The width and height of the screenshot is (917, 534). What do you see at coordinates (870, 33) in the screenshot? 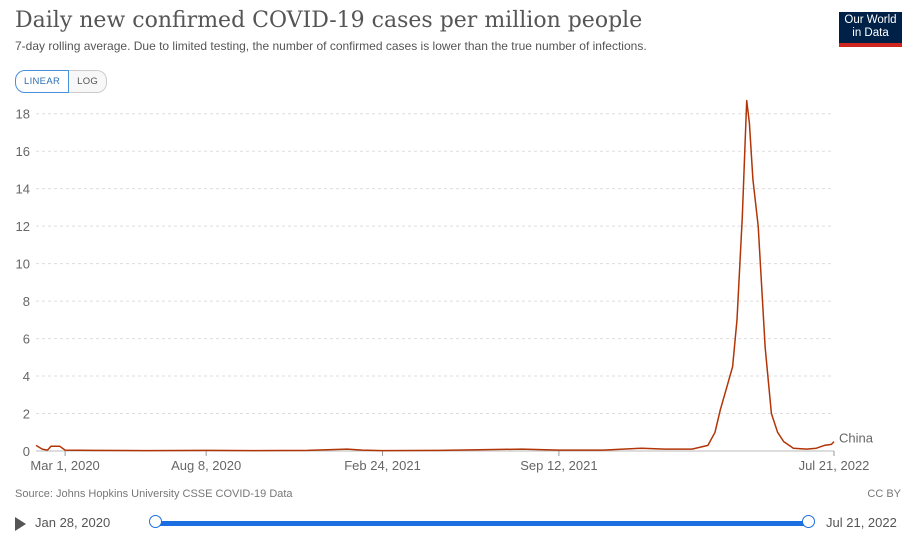
I see `logo-line-2: in Data` at bounding box center [870, 33].